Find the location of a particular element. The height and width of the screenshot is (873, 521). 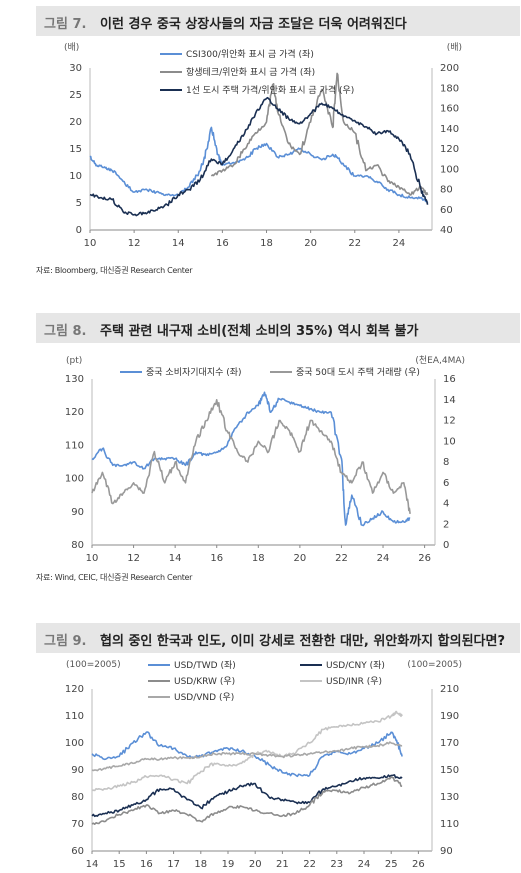

legend-label: 항생테크/위안화 표시 금 가격 (좌) is located at coordinates (250, 72).